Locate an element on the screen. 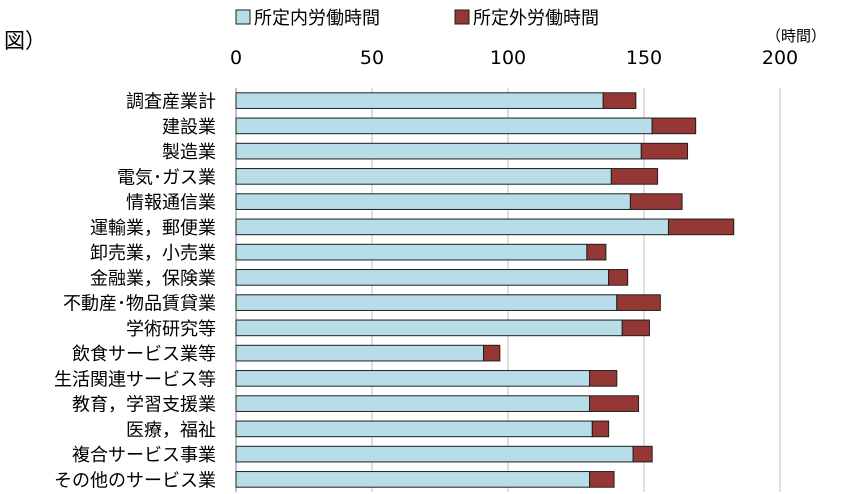  figure-prefix-label: 図） is located at coordinates (25, 41).